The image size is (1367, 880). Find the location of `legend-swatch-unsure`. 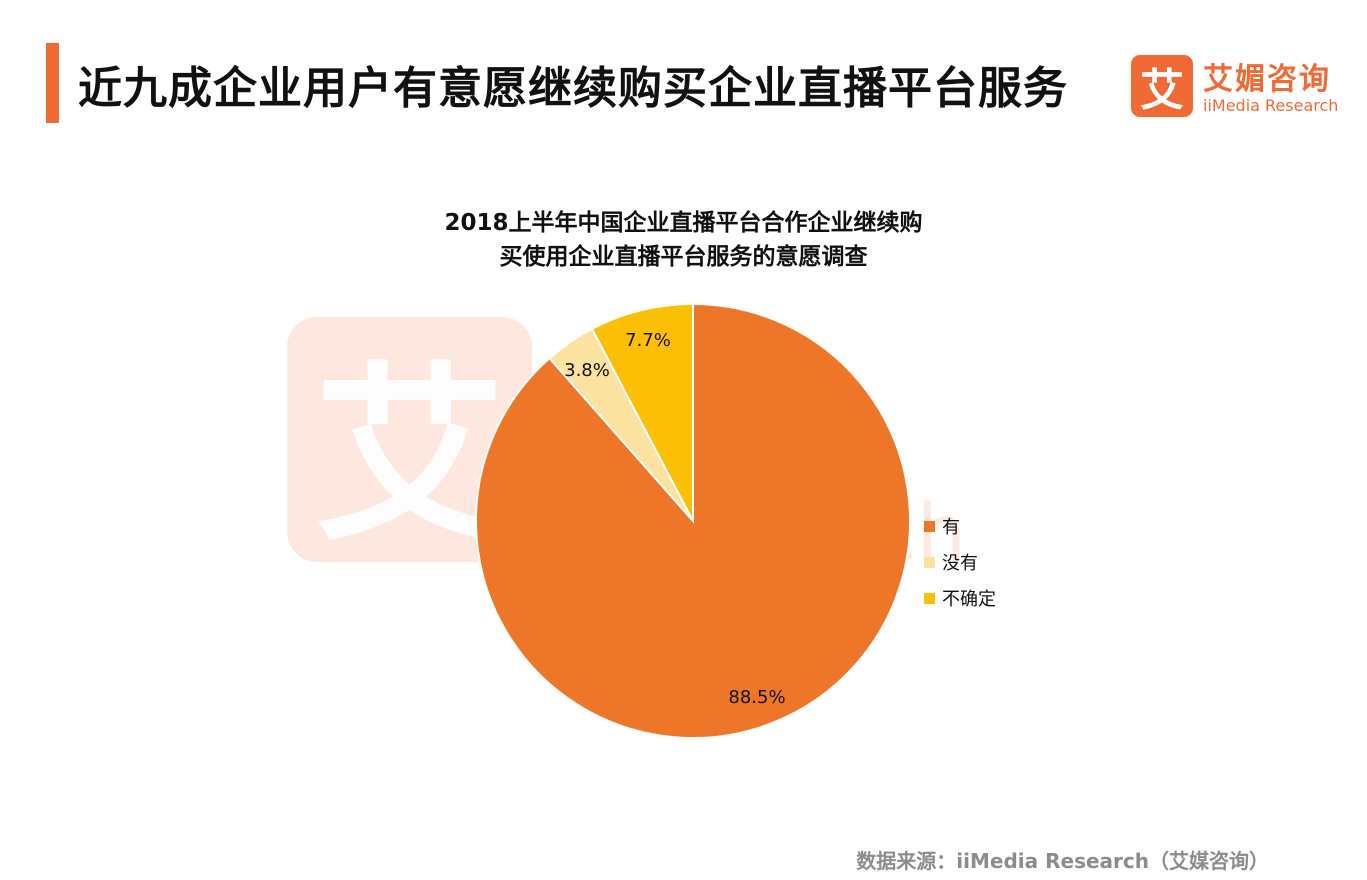

legend-swatch-unsure is located at coordinates (929, 598).